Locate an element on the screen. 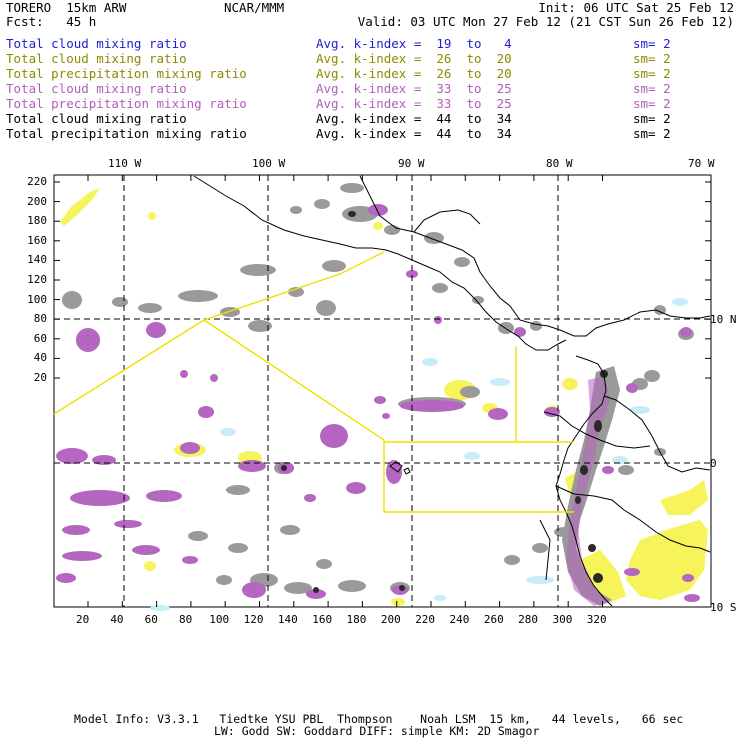 This screenshot has width=740, height=740. bottom-grid-label: 80 is located at coordinates (185, 619).